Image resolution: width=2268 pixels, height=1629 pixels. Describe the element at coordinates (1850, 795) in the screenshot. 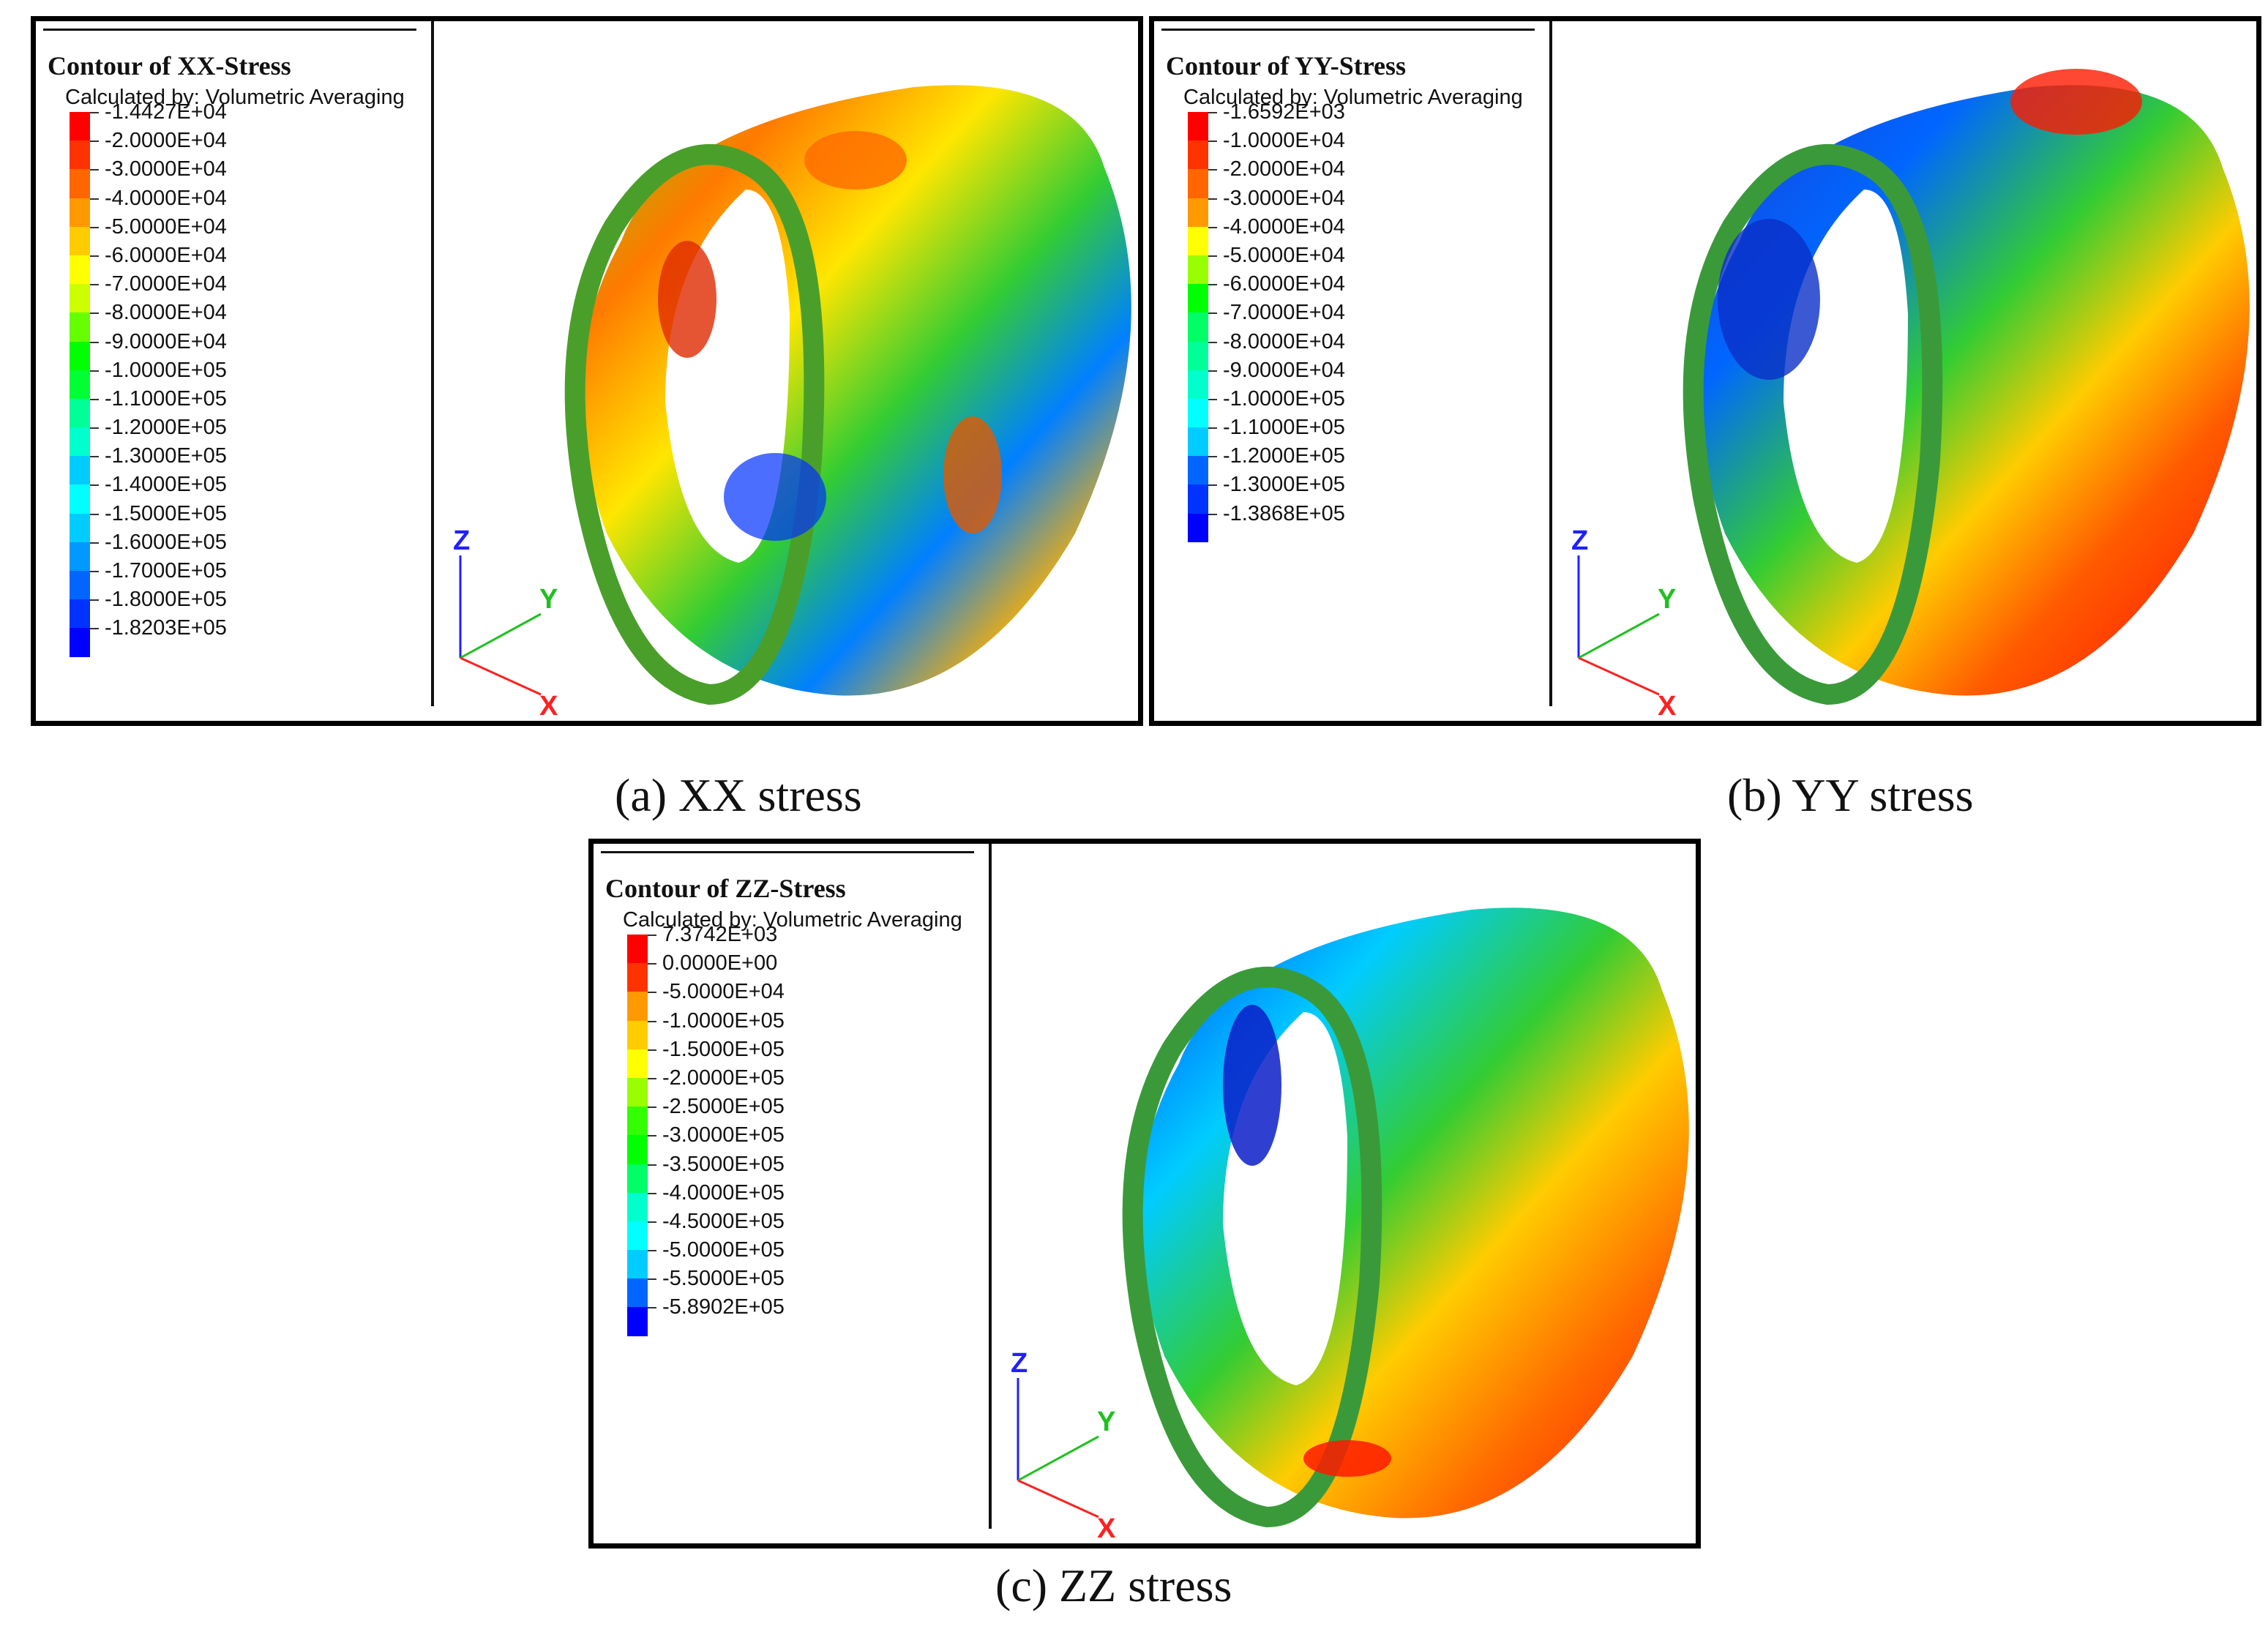

I see `caption-b: (b) YY stress` at that location.